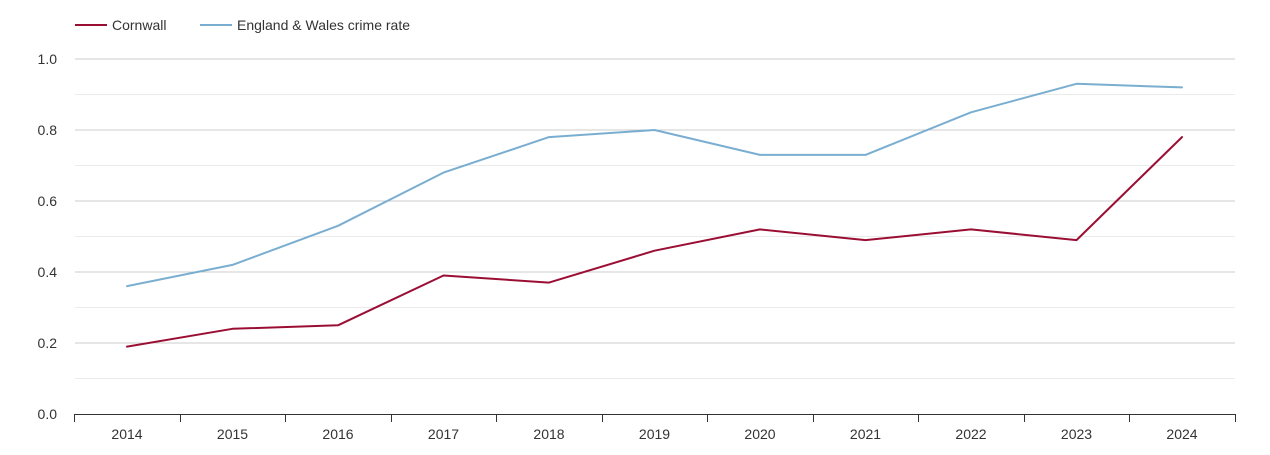 Image resolution: width=1270 pixels, height=455 pixels. What do you see at coordinates (48, 130) in the screenshot?
I see `y-tick-label: 0.8` at bounding box center [48, 130].